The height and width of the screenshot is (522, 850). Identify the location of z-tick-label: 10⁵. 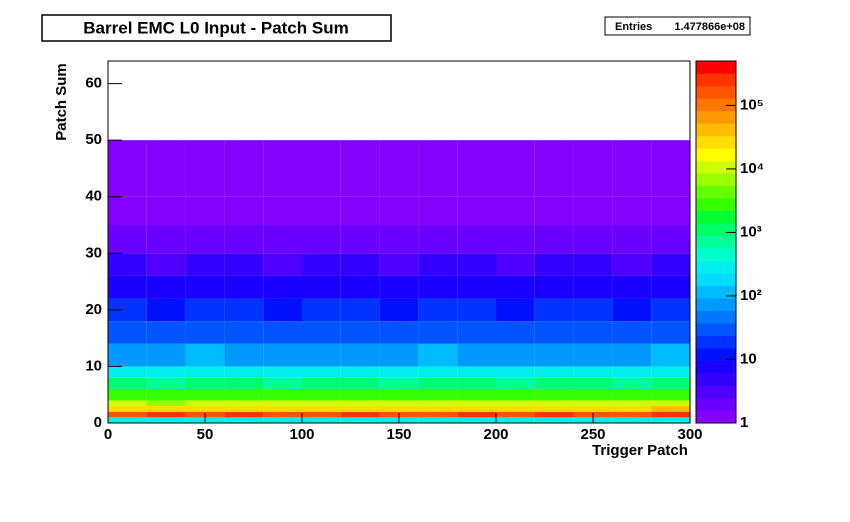
(752, 104).